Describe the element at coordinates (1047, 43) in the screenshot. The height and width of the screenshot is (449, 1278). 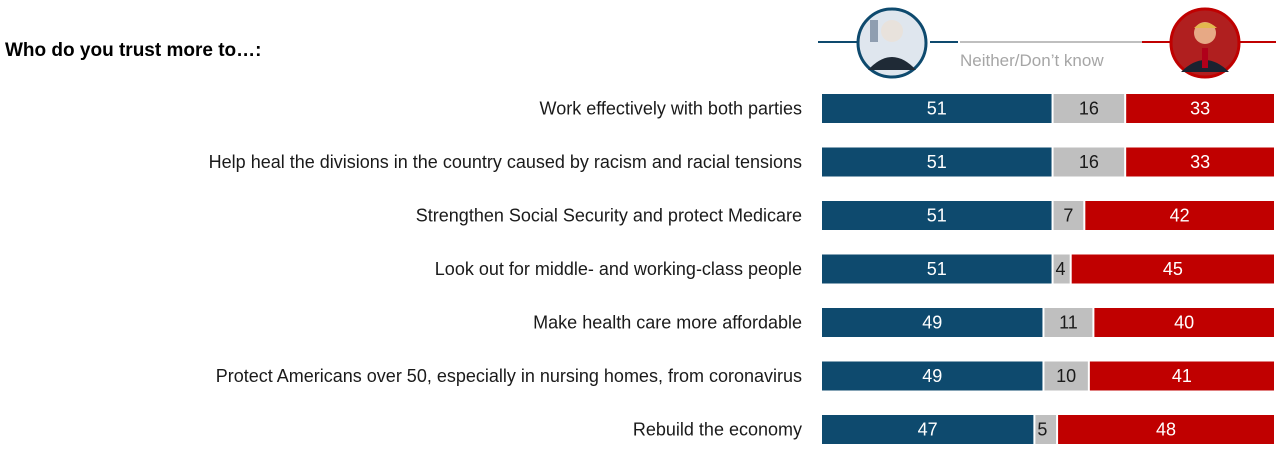
I see `legend: Neither/Don’t know` at that location.